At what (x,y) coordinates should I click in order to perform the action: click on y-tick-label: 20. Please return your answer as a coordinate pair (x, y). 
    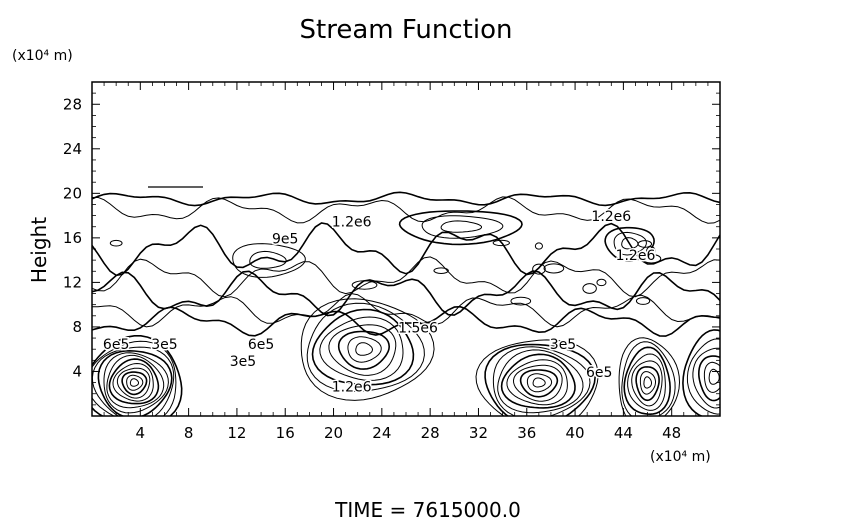
    Looking at the image, I should click on (72, 193).